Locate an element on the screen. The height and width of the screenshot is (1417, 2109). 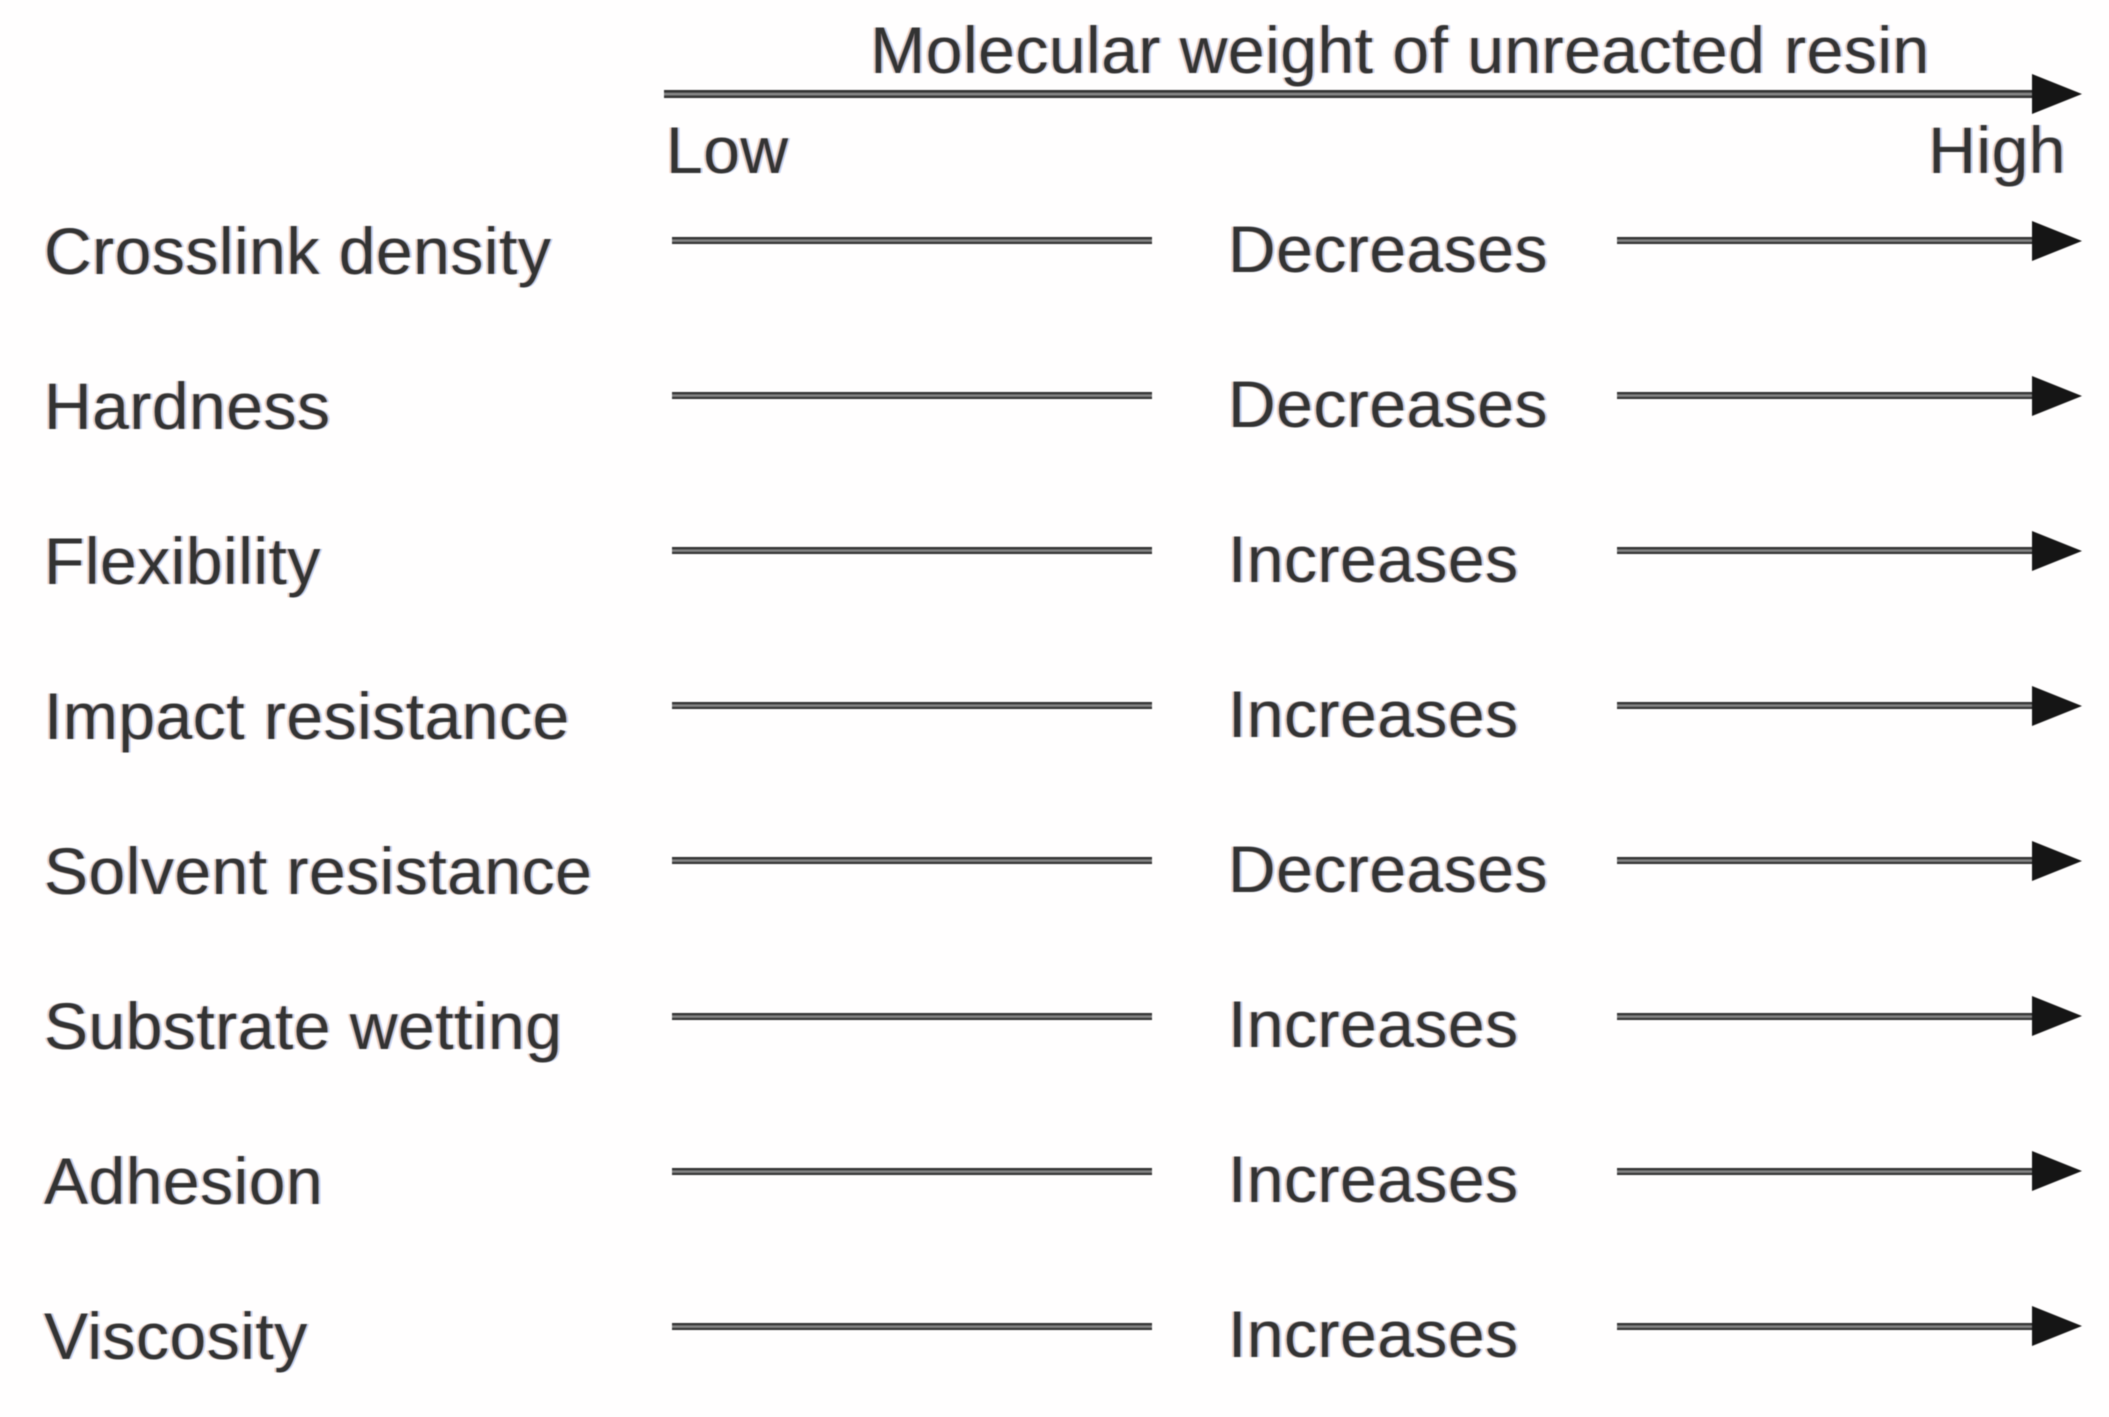
property-label: Flexibility is located at coordinates (182, 560).